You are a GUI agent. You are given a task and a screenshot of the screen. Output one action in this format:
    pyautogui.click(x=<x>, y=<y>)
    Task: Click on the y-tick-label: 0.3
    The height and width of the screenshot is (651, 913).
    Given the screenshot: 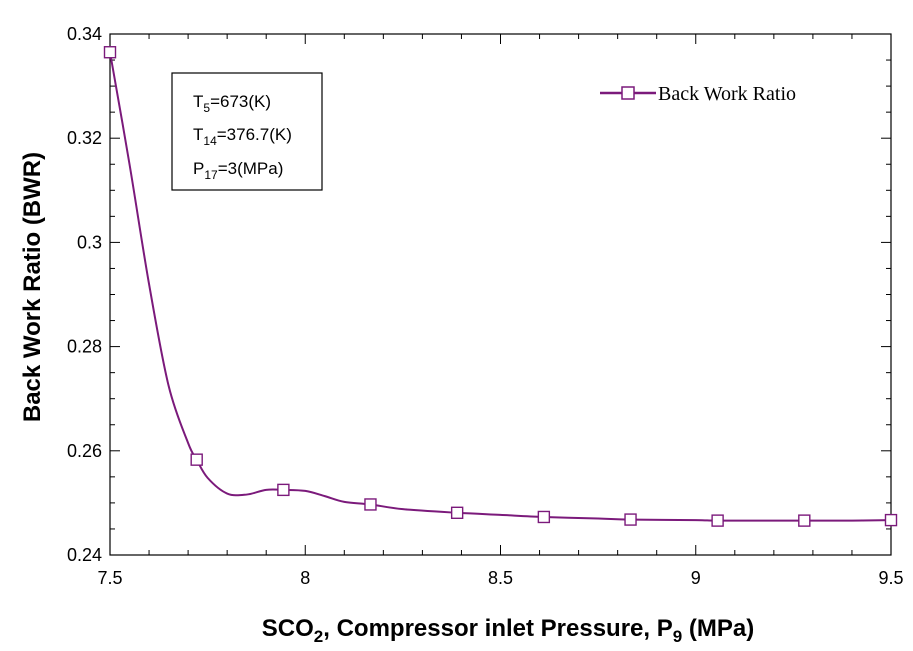 What is the action you would take?
    pyautogui.click(x=89, y=242)
    